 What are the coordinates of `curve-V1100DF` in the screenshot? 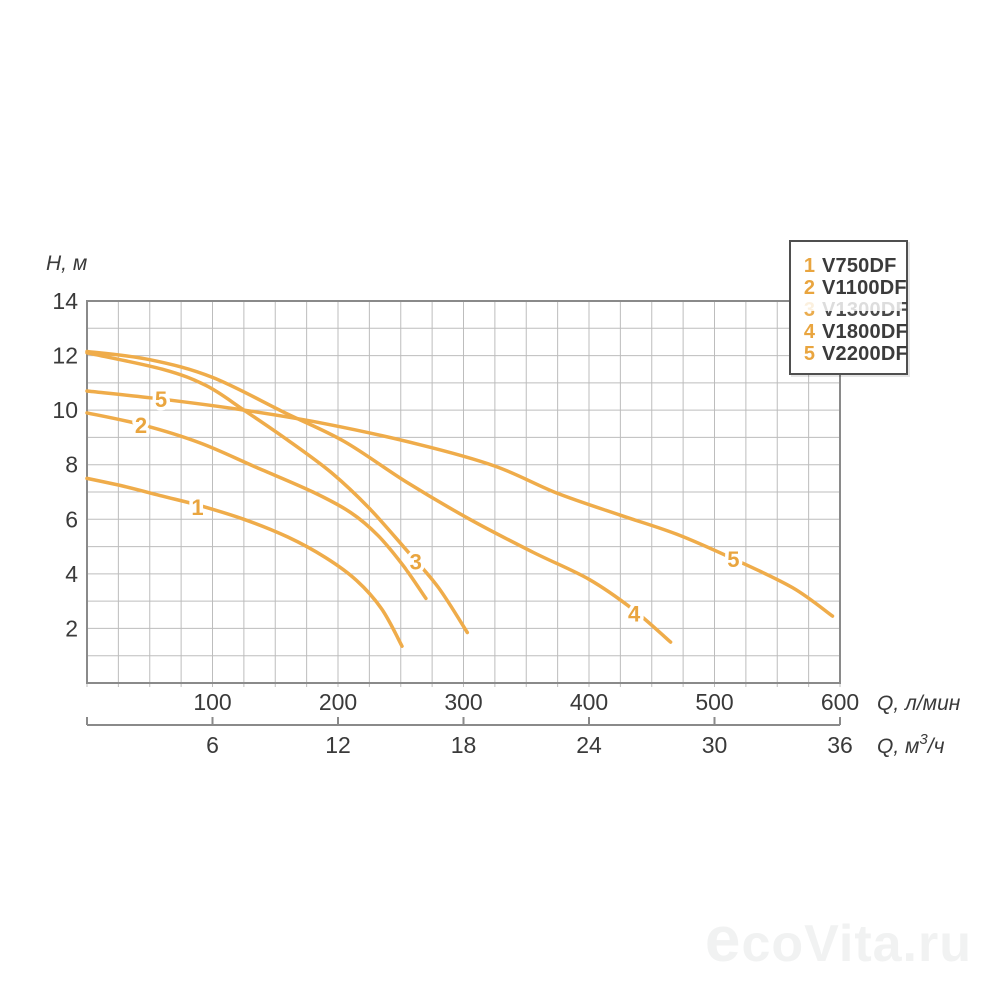 It's located at (256, 506).